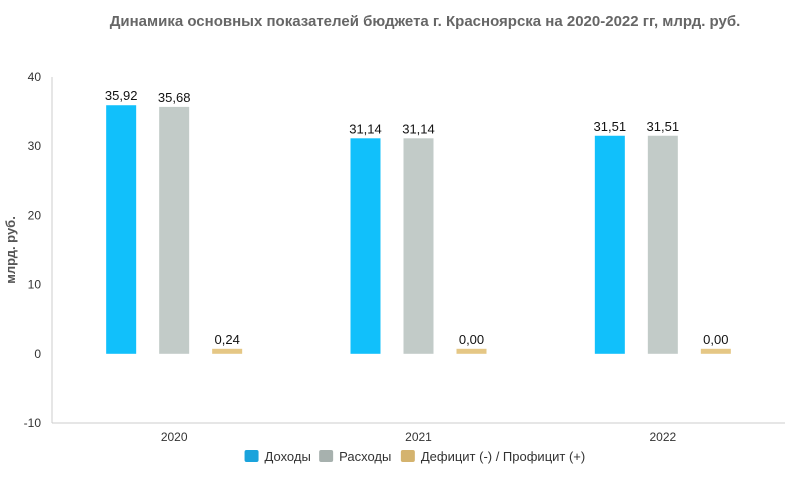 The width and height of the screenshot is (800, 477). I want to click on y-axis-title: млрд. руб., so click(10, 250).